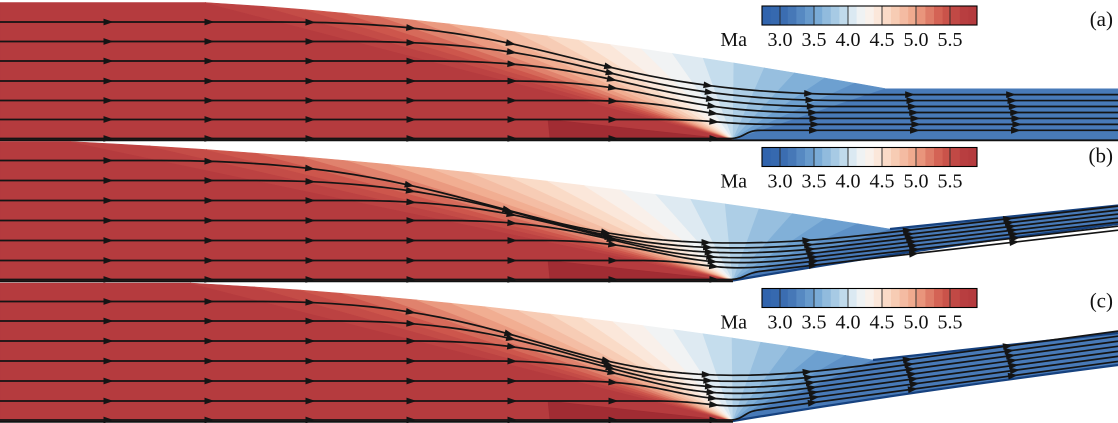 The height and width of the screenshot is (423, 1118). Describe the element at coordinates (780, 323) in the screenshot. I see `colorbar-tick-label: 3.0` at that location.